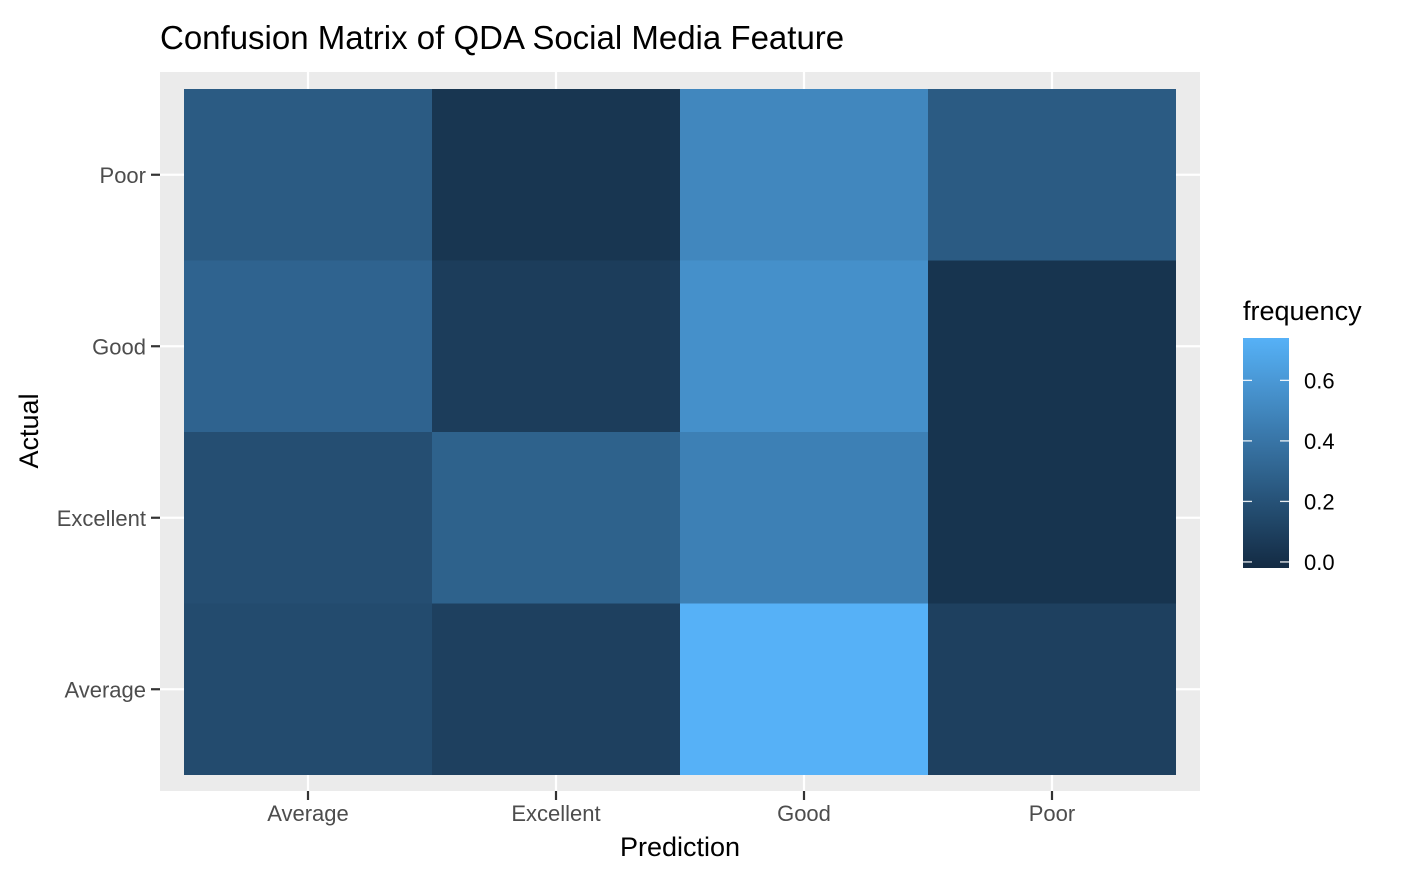 This screenshot has height=878, width=1408. What do you see at coordinates (556, 518) in the screenshot?
I see `cell-actual-excellent-predicted-excellent` at bounding box center [556, 518].